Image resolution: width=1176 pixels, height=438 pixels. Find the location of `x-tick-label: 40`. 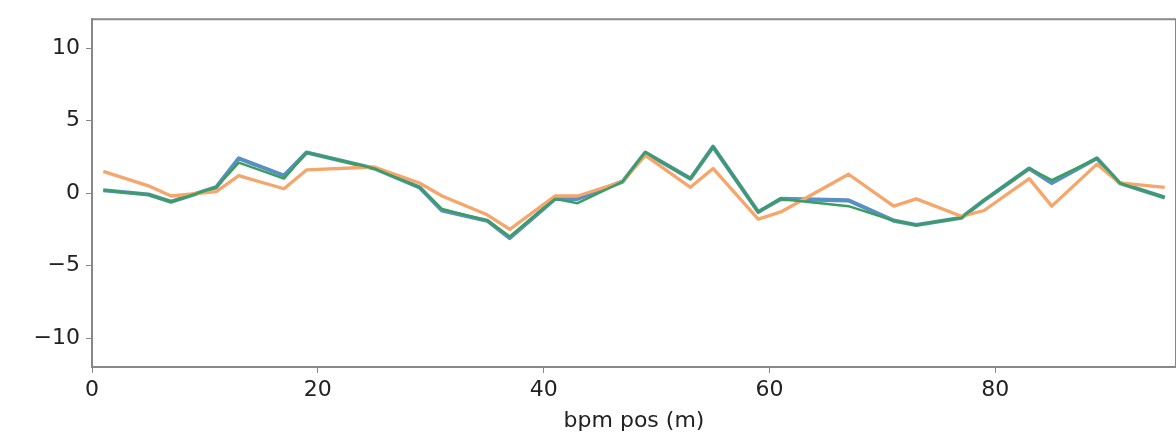

x-tick-label: 40 is located at coordinates (543, 388).